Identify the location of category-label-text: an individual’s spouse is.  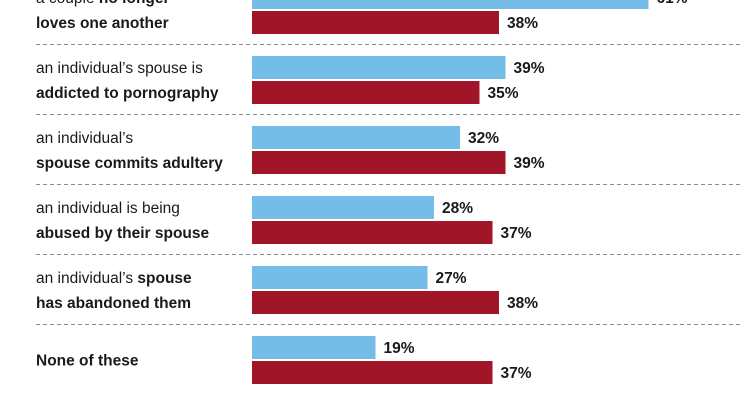
(119, 68).